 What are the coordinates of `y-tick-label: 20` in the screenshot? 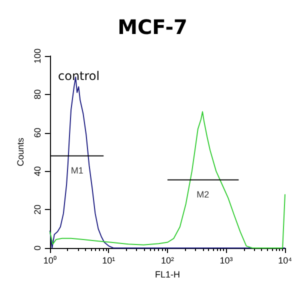 It's located at (37, 209).